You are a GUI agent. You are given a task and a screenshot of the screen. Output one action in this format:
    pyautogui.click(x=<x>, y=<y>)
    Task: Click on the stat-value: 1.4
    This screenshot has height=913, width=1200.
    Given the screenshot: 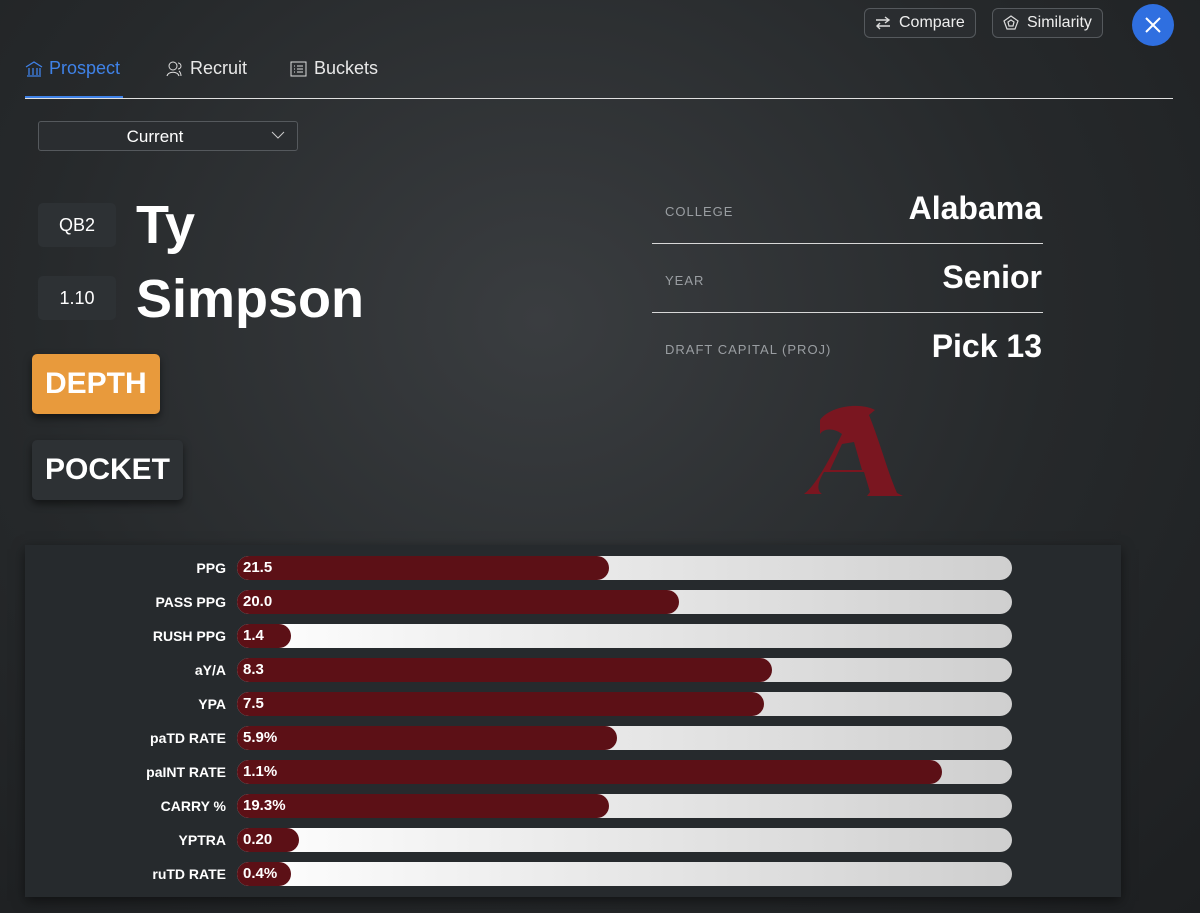 What is the action you would take?
    pyautogui.click(x=253, y=635)
    